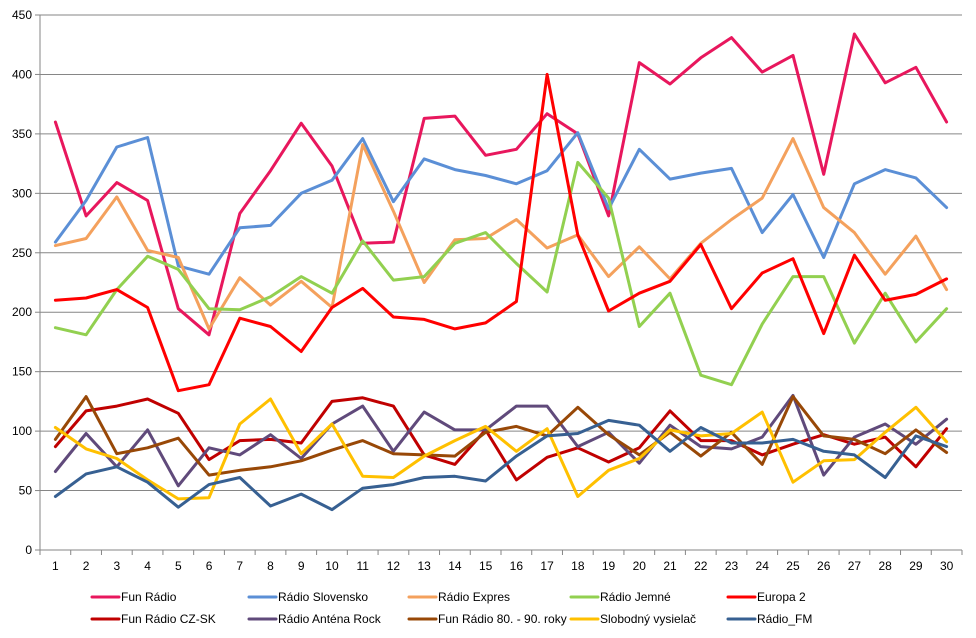  What do you see at coordinates (26, 491) in the screenshot?
I see `y-tick-label: 50` at bounding box center [26, 491].